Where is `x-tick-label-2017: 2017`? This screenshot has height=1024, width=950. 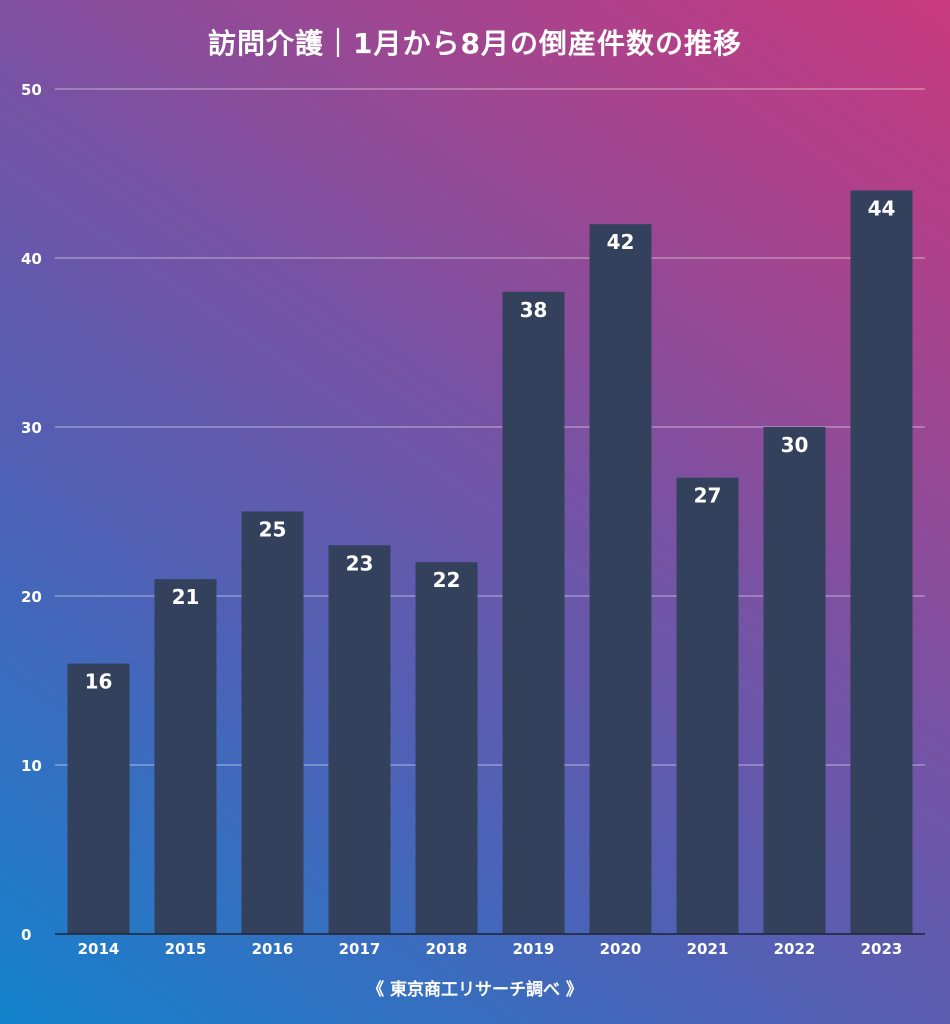 x-tick-label-2017: 2017 is located at coordinates (360, 949).